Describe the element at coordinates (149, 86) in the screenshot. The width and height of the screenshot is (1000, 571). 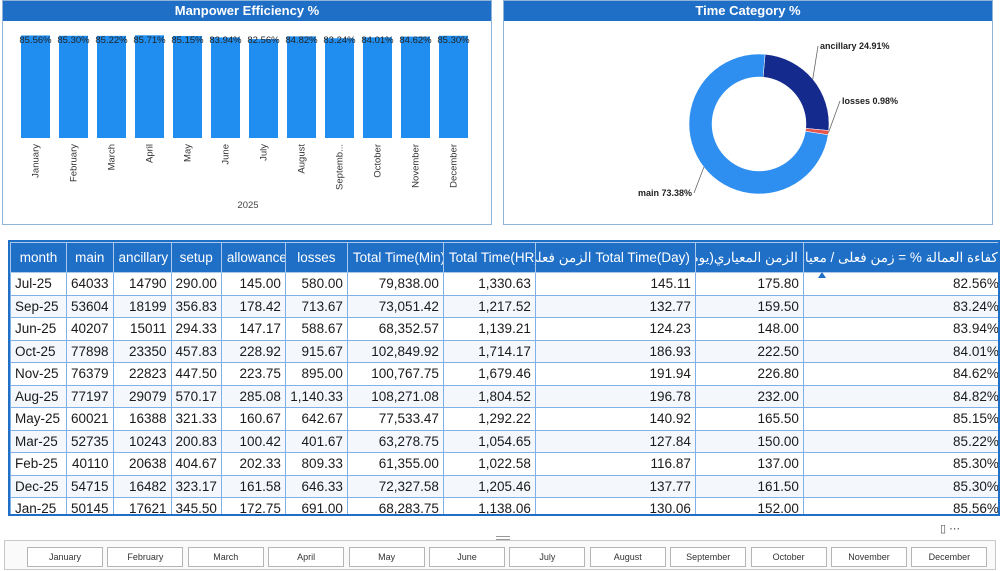
I see `bar-april` at that location.